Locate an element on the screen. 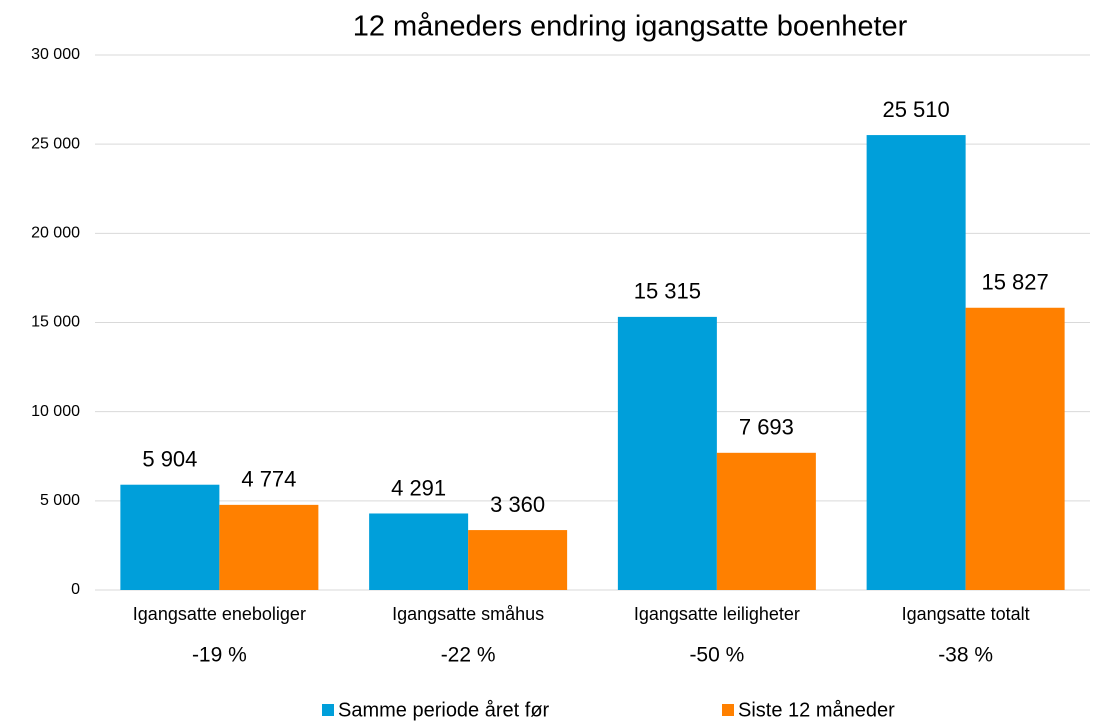 Image resolution: width=1107 pixels, height=721 pixels. data-label: 7 693 is located at coordinates (766, 427).